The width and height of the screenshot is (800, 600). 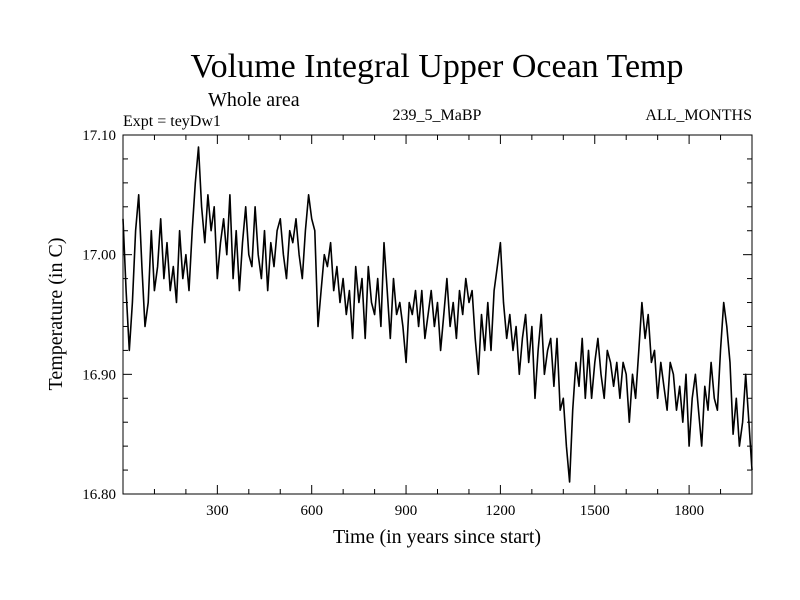 What do you see at coordinates (311, 511) in the screenshot?
I see `x-tick-label: 600` at bounding box center [311, 511].